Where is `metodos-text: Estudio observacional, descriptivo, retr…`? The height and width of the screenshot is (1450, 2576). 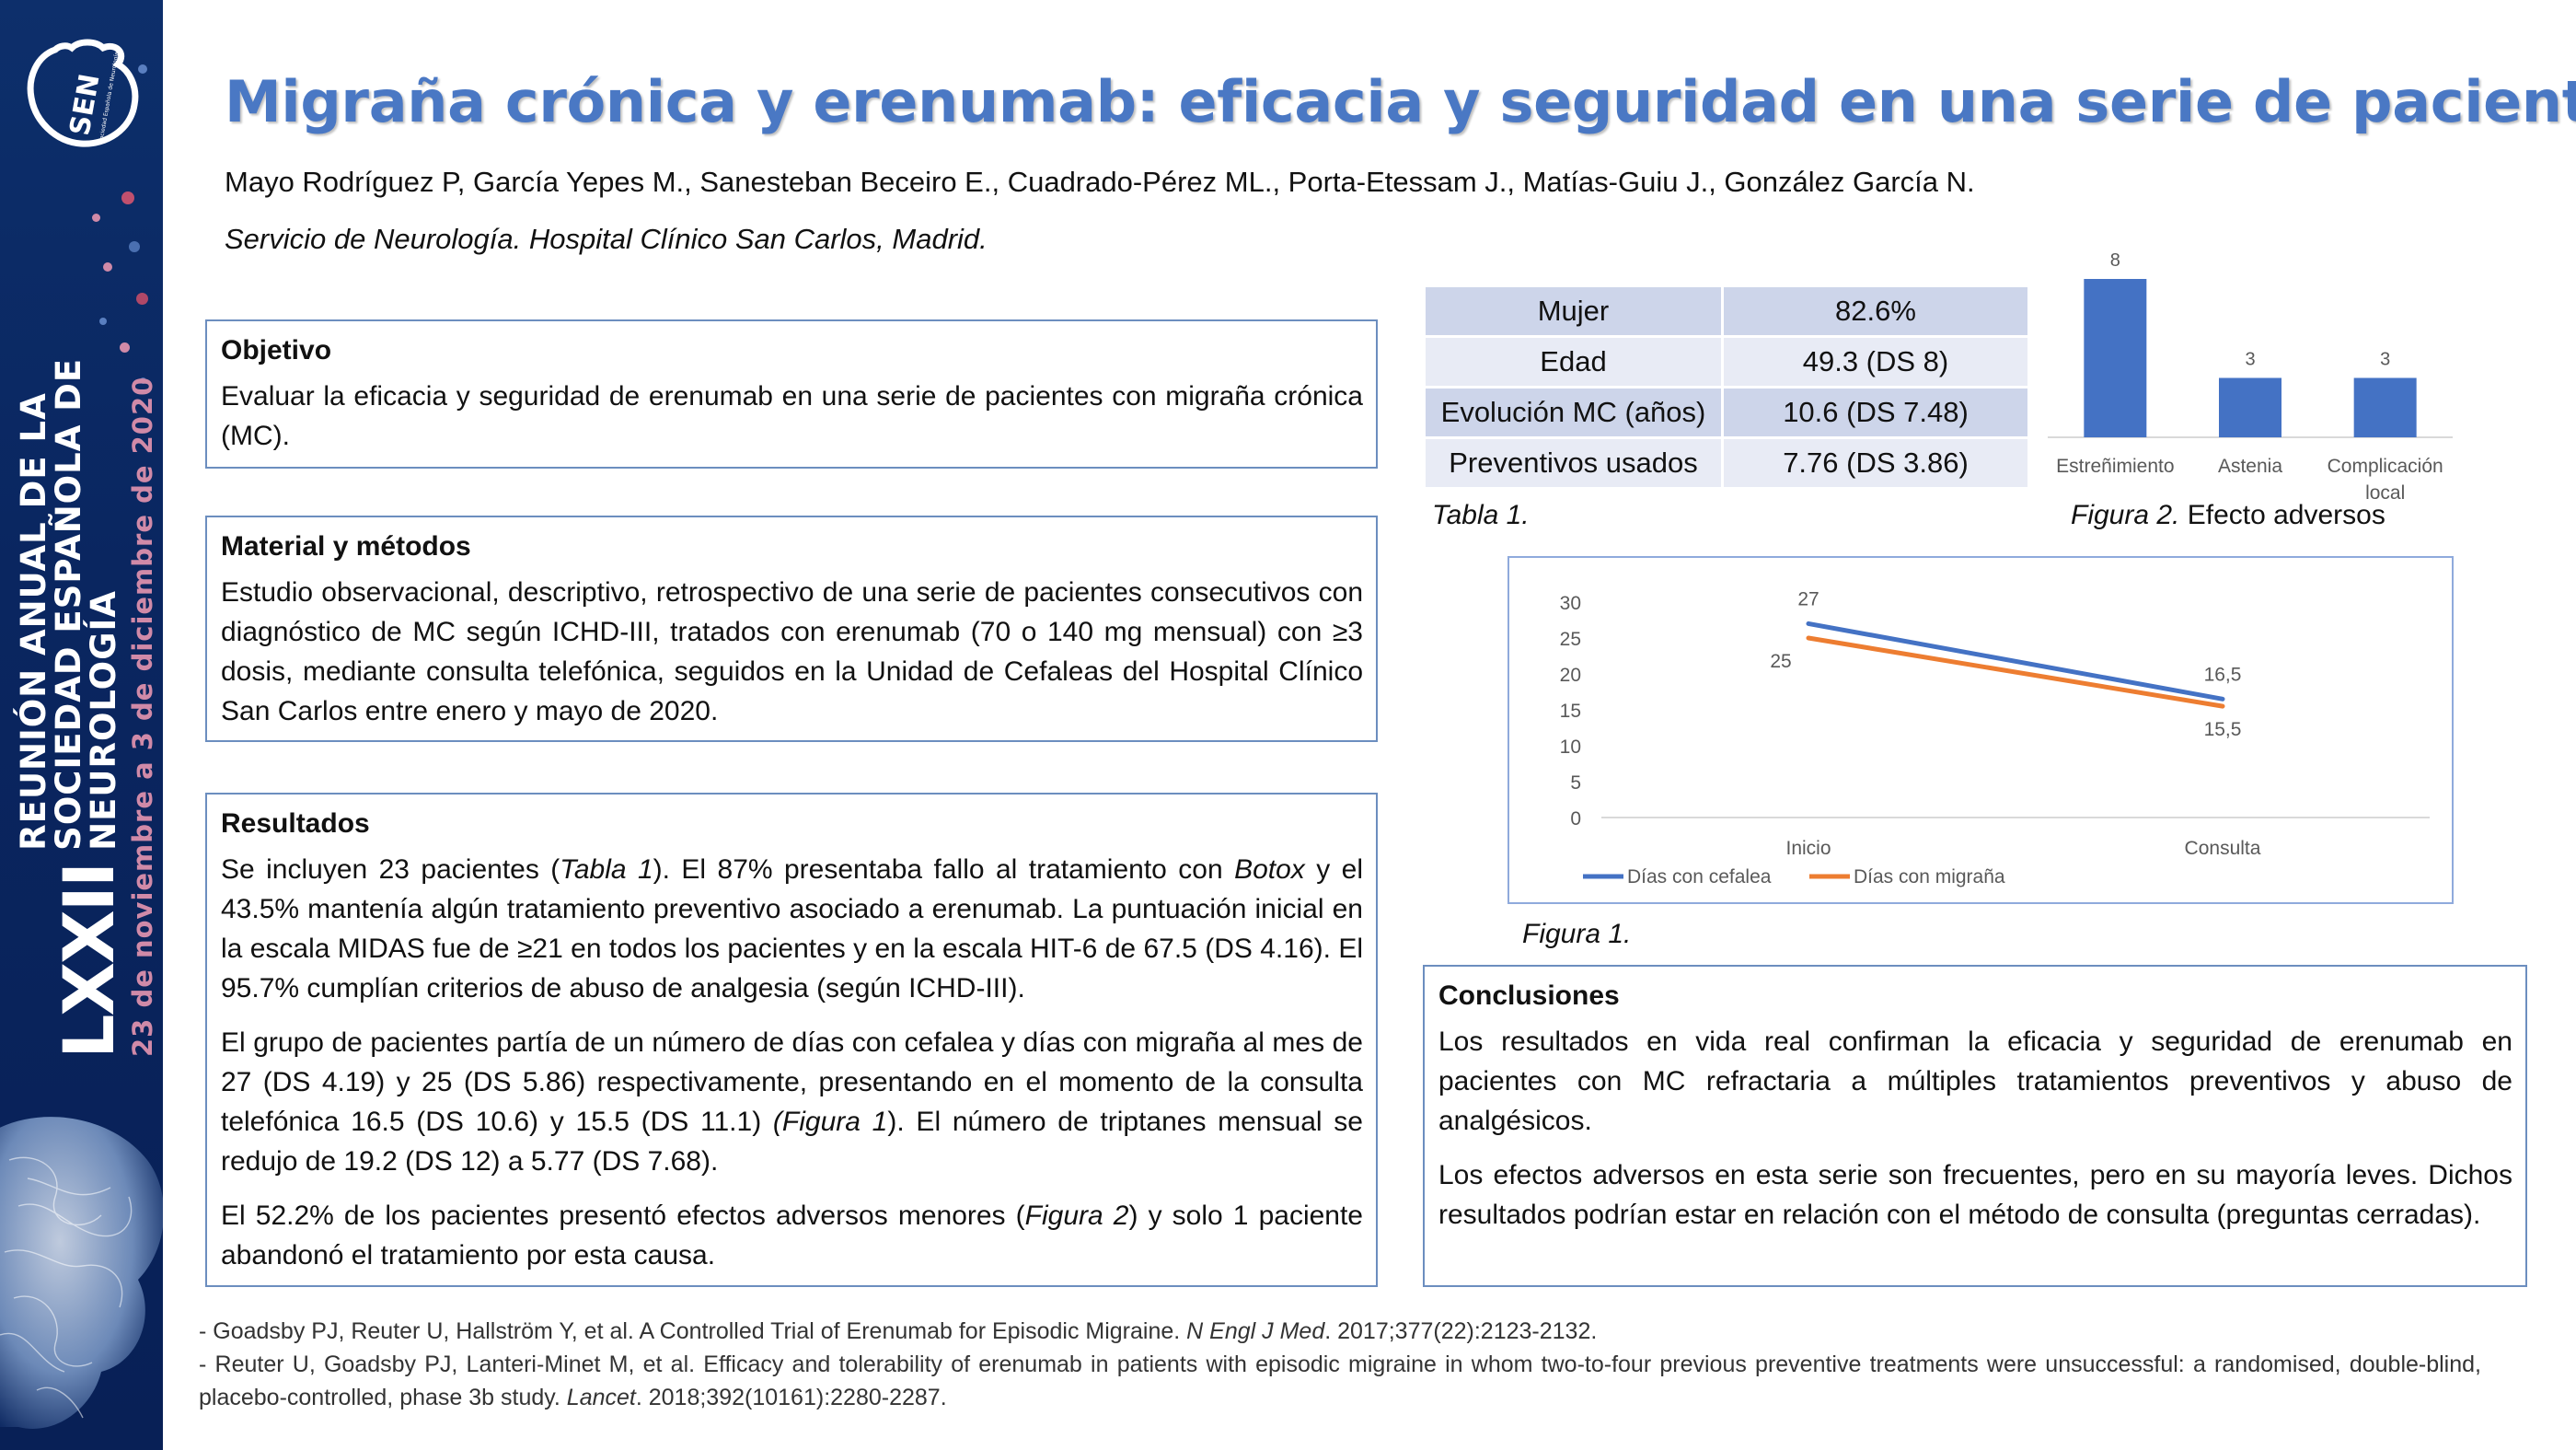 metodos-text: Estudio observacional, descriptivo, retr… is located at coordinates (792, 651).